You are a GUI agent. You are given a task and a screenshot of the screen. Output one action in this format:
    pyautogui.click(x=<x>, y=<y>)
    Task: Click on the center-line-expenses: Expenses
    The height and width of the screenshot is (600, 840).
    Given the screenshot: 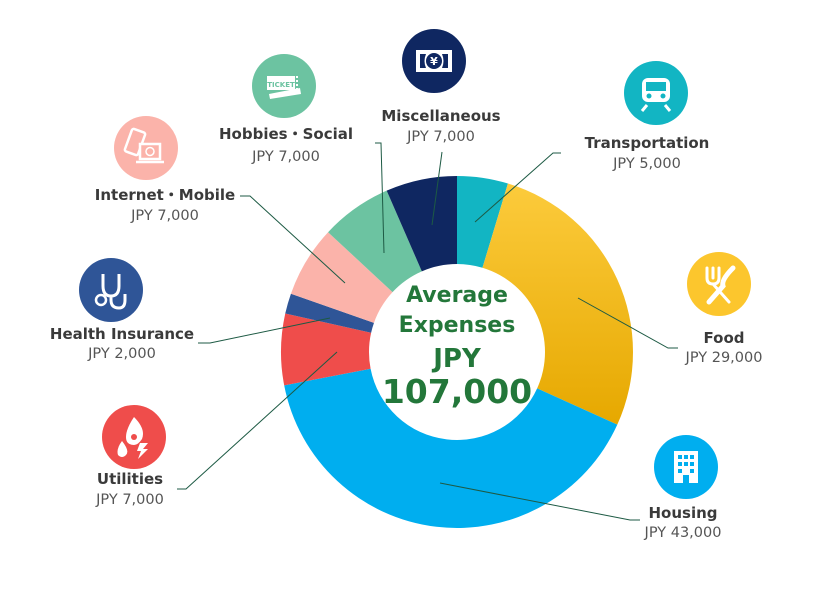 What is the action you would take?
    pyautogui.click(x=457, y=325)
    